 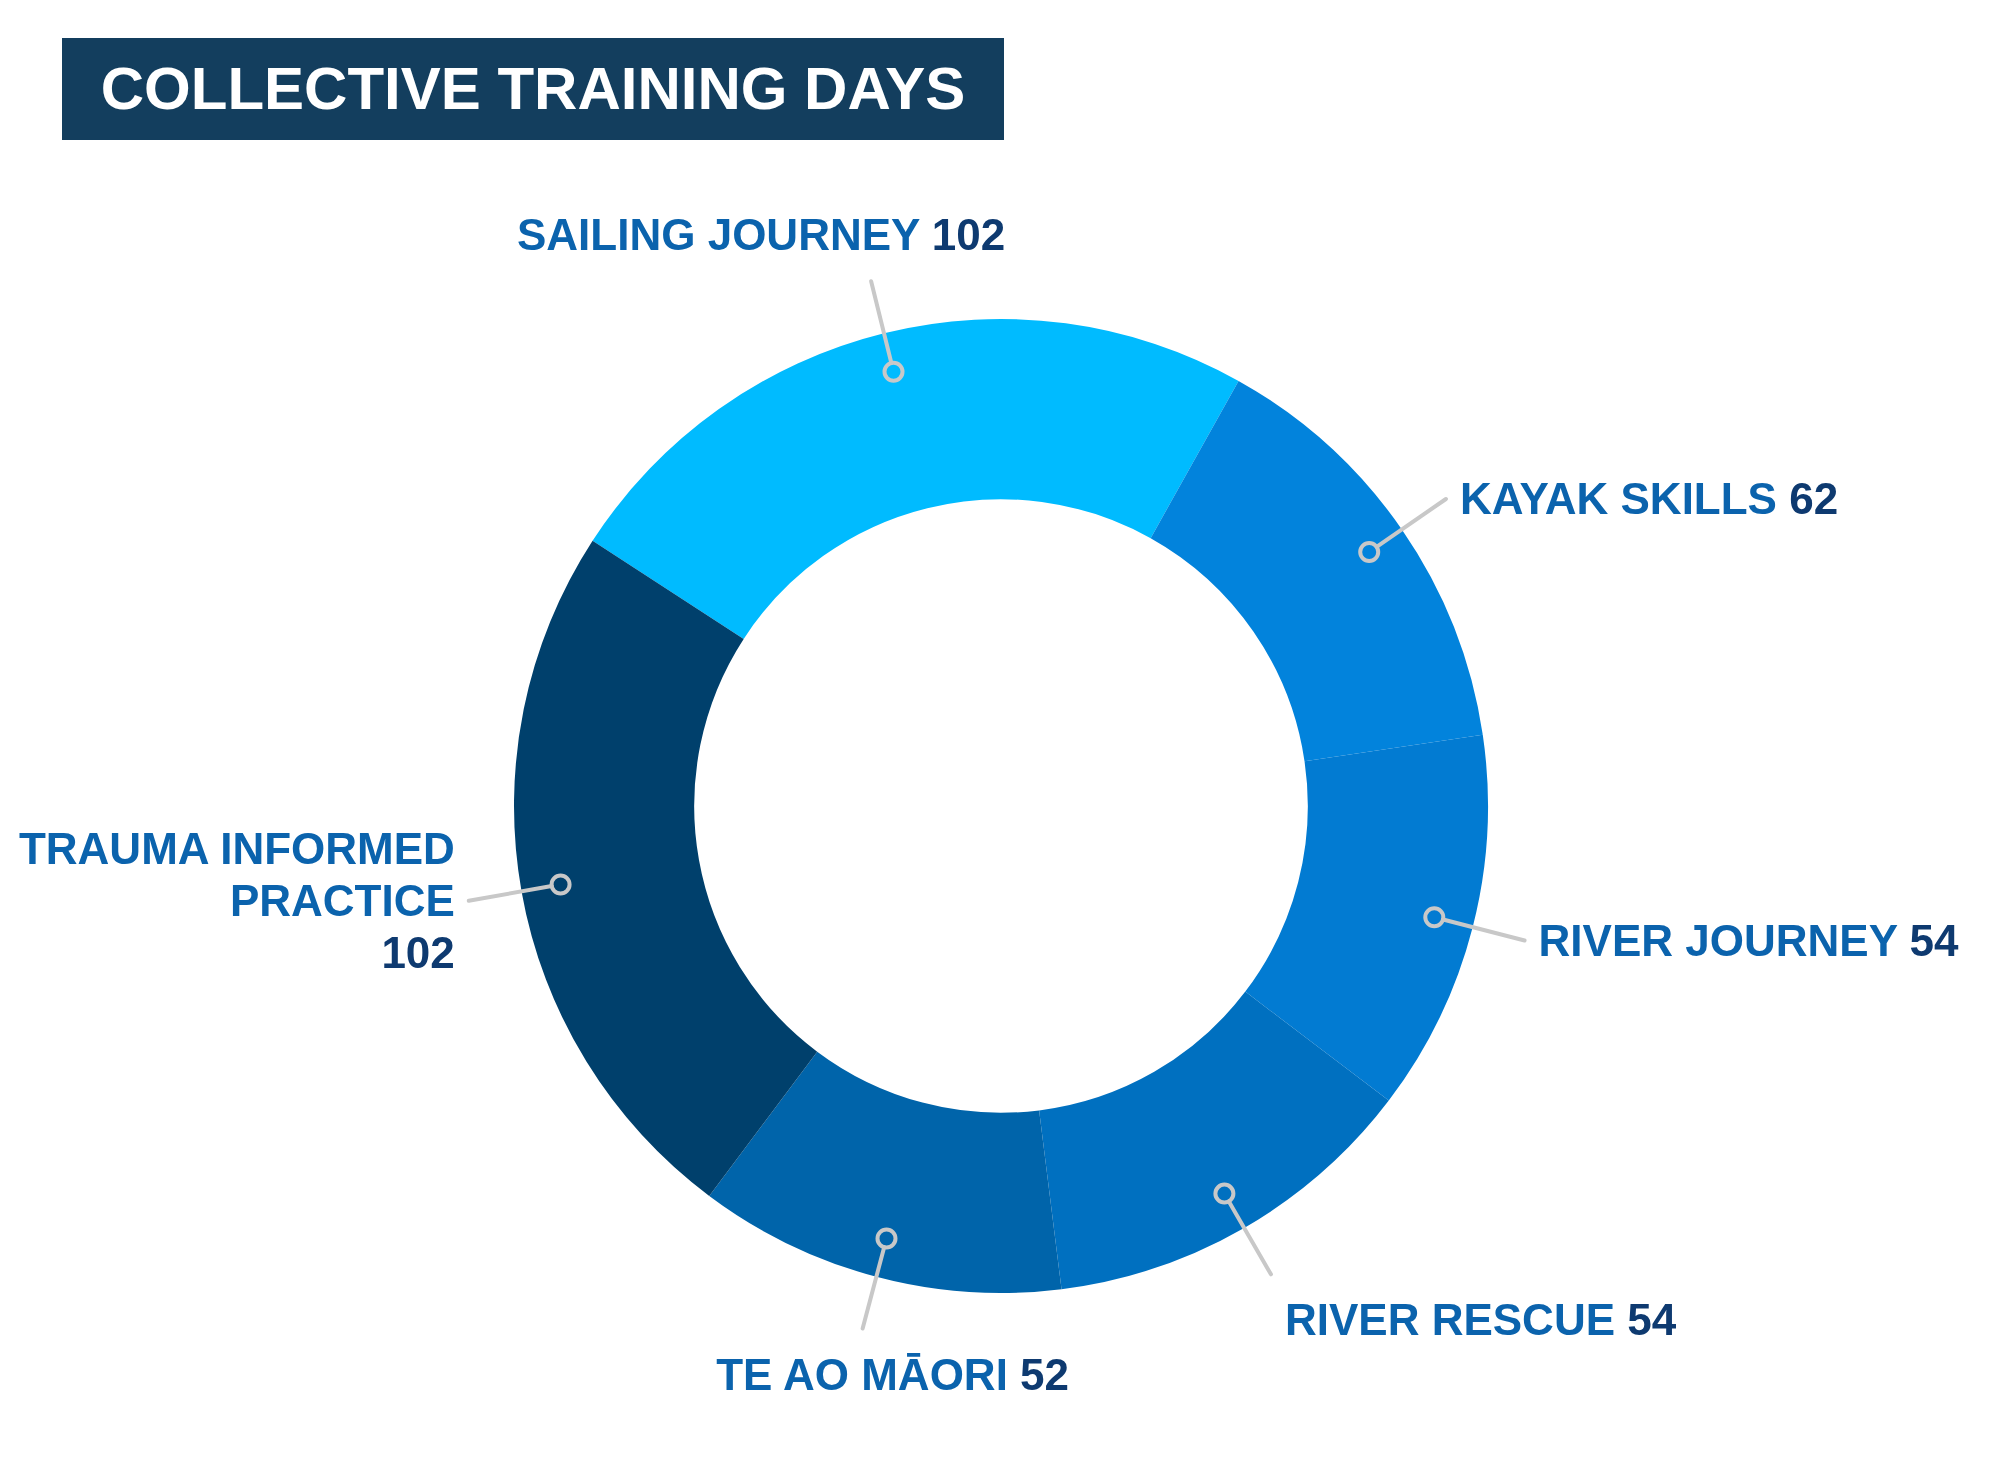 What do you see at coordinates (533, 89) in the screenshot?
I see `chart-title: COLLECTIVE TRAINING DAYS` at bounding box center [533, 89].